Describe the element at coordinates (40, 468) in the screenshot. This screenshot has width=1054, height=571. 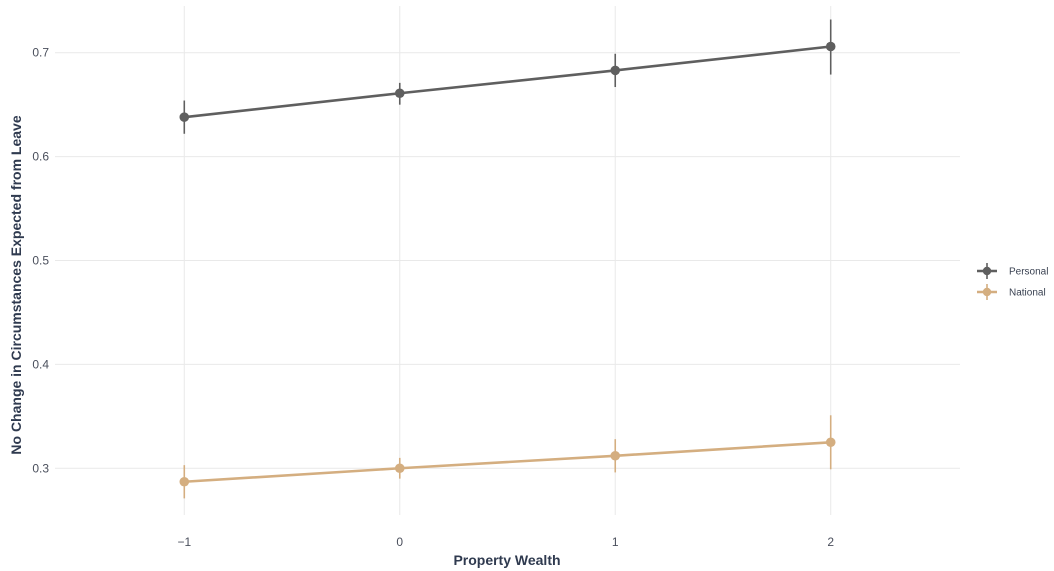
I see `y-tick-label: 0.3` at that location.